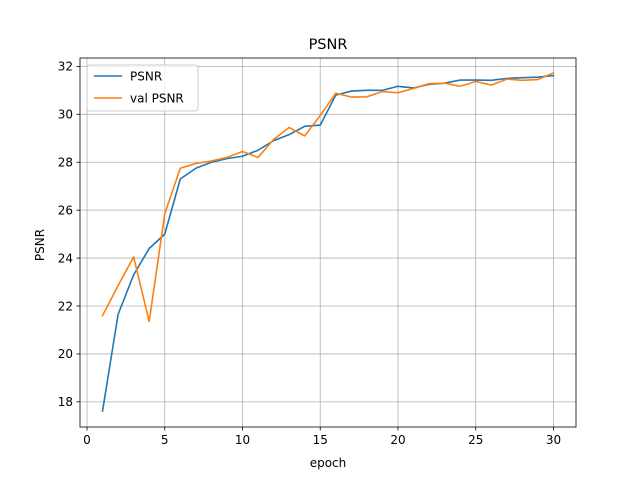  Describe the element at coordinates (87, 440) in the screenshot. I see `x-tick-label: 0` at that location.